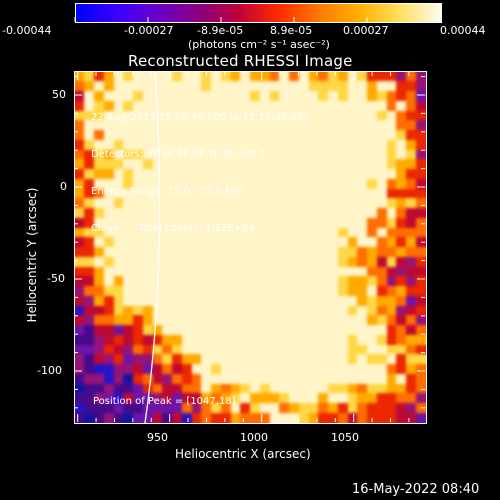  Describe the element at coordinates (173, 229) in the screenshot. I see `info-clean-counts: Clean Total counts: 1.23E+04` at that location.